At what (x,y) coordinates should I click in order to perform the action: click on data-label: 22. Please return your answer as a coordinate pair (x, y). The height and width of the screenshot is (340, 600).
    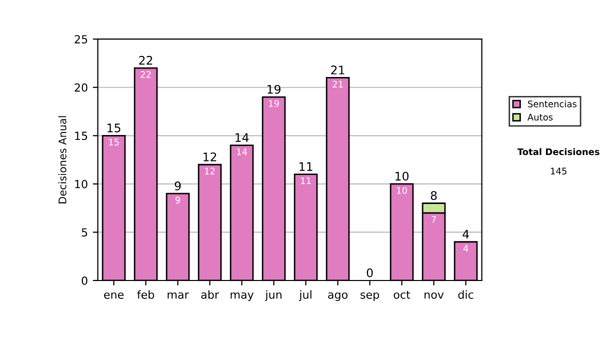
    Looking at the image, I should click on (145, 74).